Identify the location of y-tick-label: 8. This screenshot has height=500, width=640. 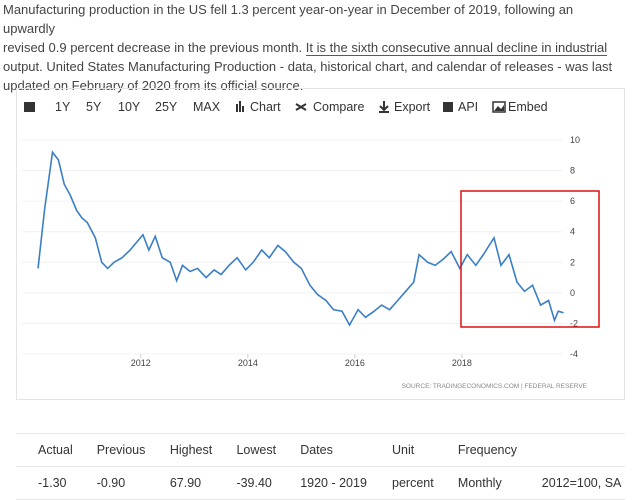
(572, 171).